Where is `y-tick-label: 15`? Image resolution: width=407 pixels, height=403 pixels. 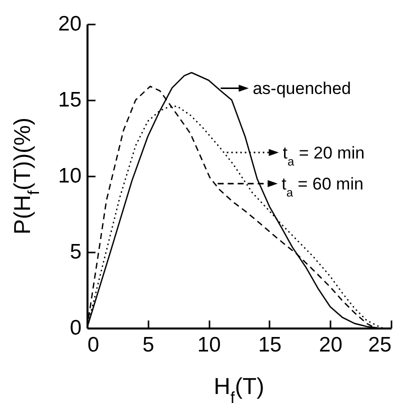 y-tick-label: 15 is located at coordinates (70, 100).